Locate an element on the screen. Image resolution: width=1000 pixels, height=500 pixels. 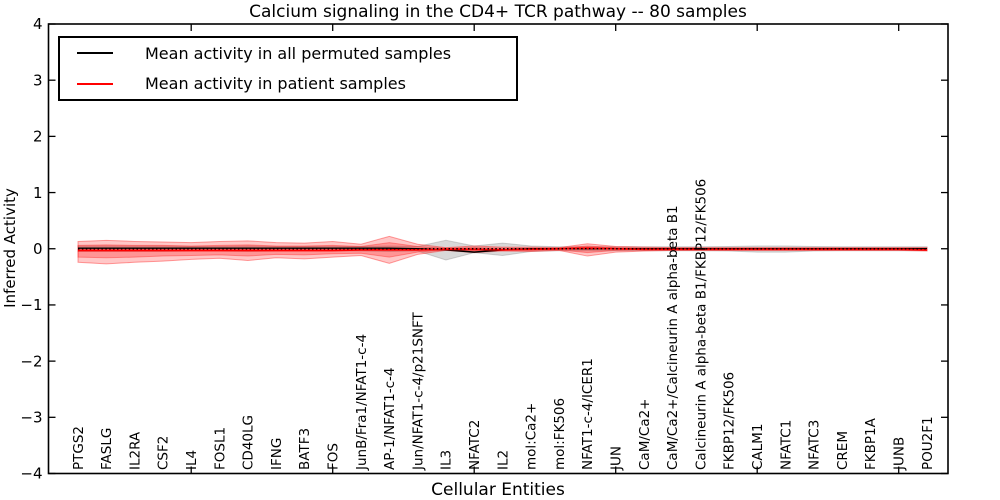
y-tick-label: 3 is located at coordinates (38, 80).